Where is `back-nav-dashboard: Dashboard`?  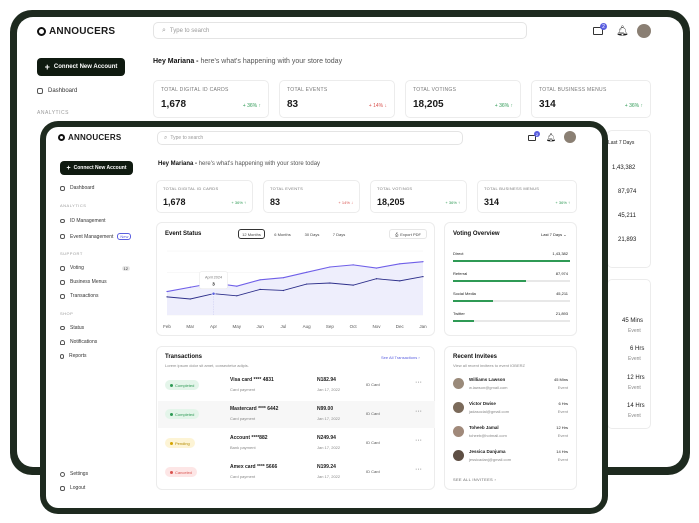
back-nav-dashboard: Dashboard is located at coordinates (57, 91).